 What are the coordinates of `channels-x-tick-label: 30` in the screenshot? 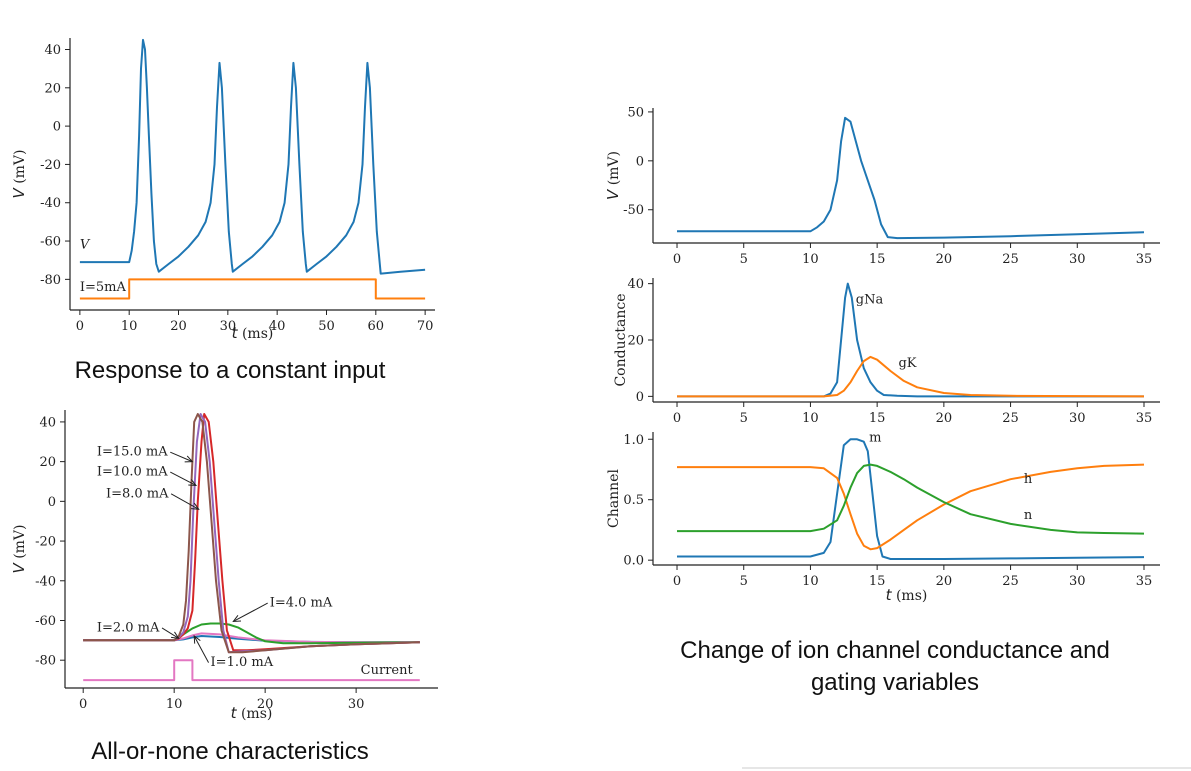 It's located at (1077, 581).